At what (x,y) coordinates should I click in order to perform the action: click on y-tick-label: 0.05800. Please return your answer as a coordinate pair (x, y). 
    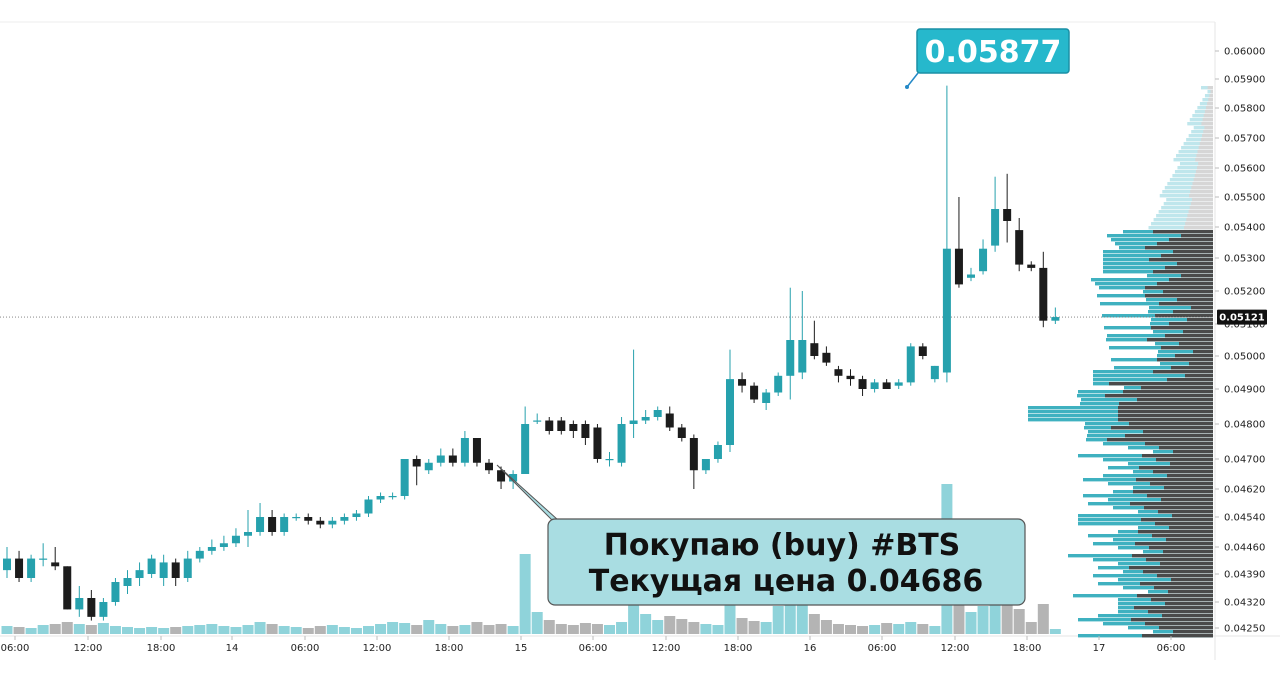
    Looking at the image, I should click on (1244, 109).